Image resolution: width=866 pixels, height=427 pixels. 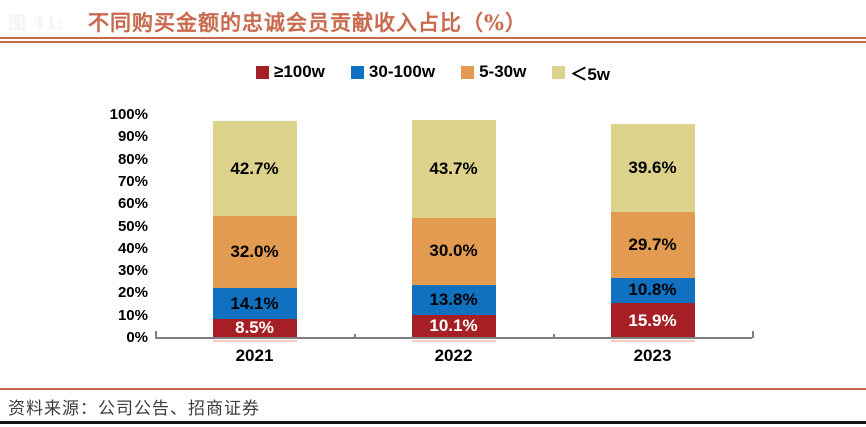 I want to click on legend-swatch-＜5w, so click(x=559, y=72).